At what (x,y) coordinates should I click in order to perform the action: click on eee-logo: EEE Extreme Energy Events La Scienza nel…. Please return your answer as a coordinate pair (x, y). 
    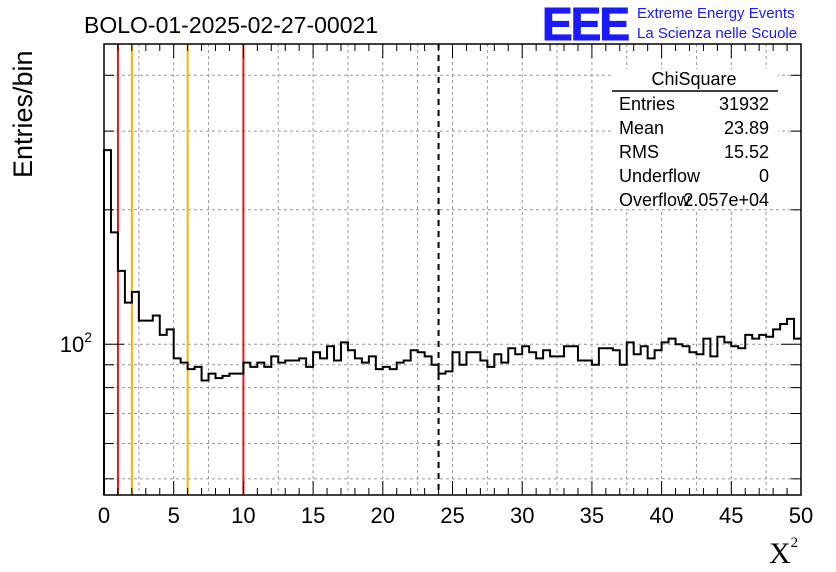
    Looking at the image, I should click on (670, 25).